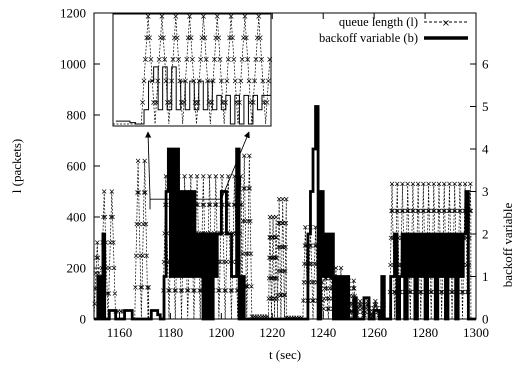 This screenshot has height=367, width=525. I want to click on y2-tick-label: 0, so click(485, 319).